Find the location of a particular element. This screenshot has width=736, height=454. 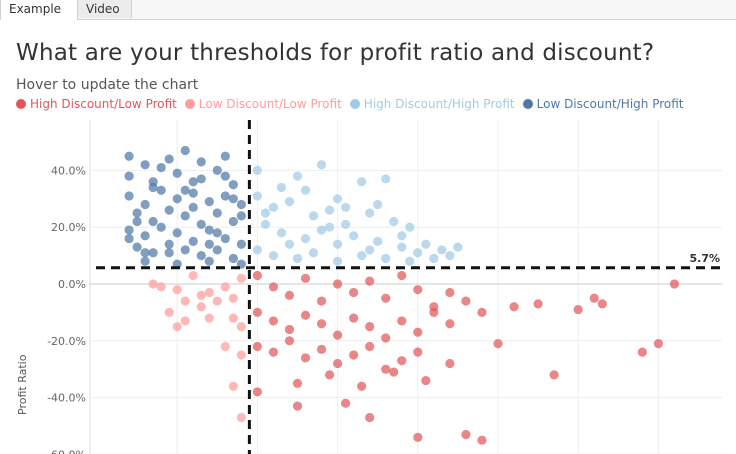

legend-item-high-discount-high-profit: High Discount/High Profit is located at coordinates (432, 104).